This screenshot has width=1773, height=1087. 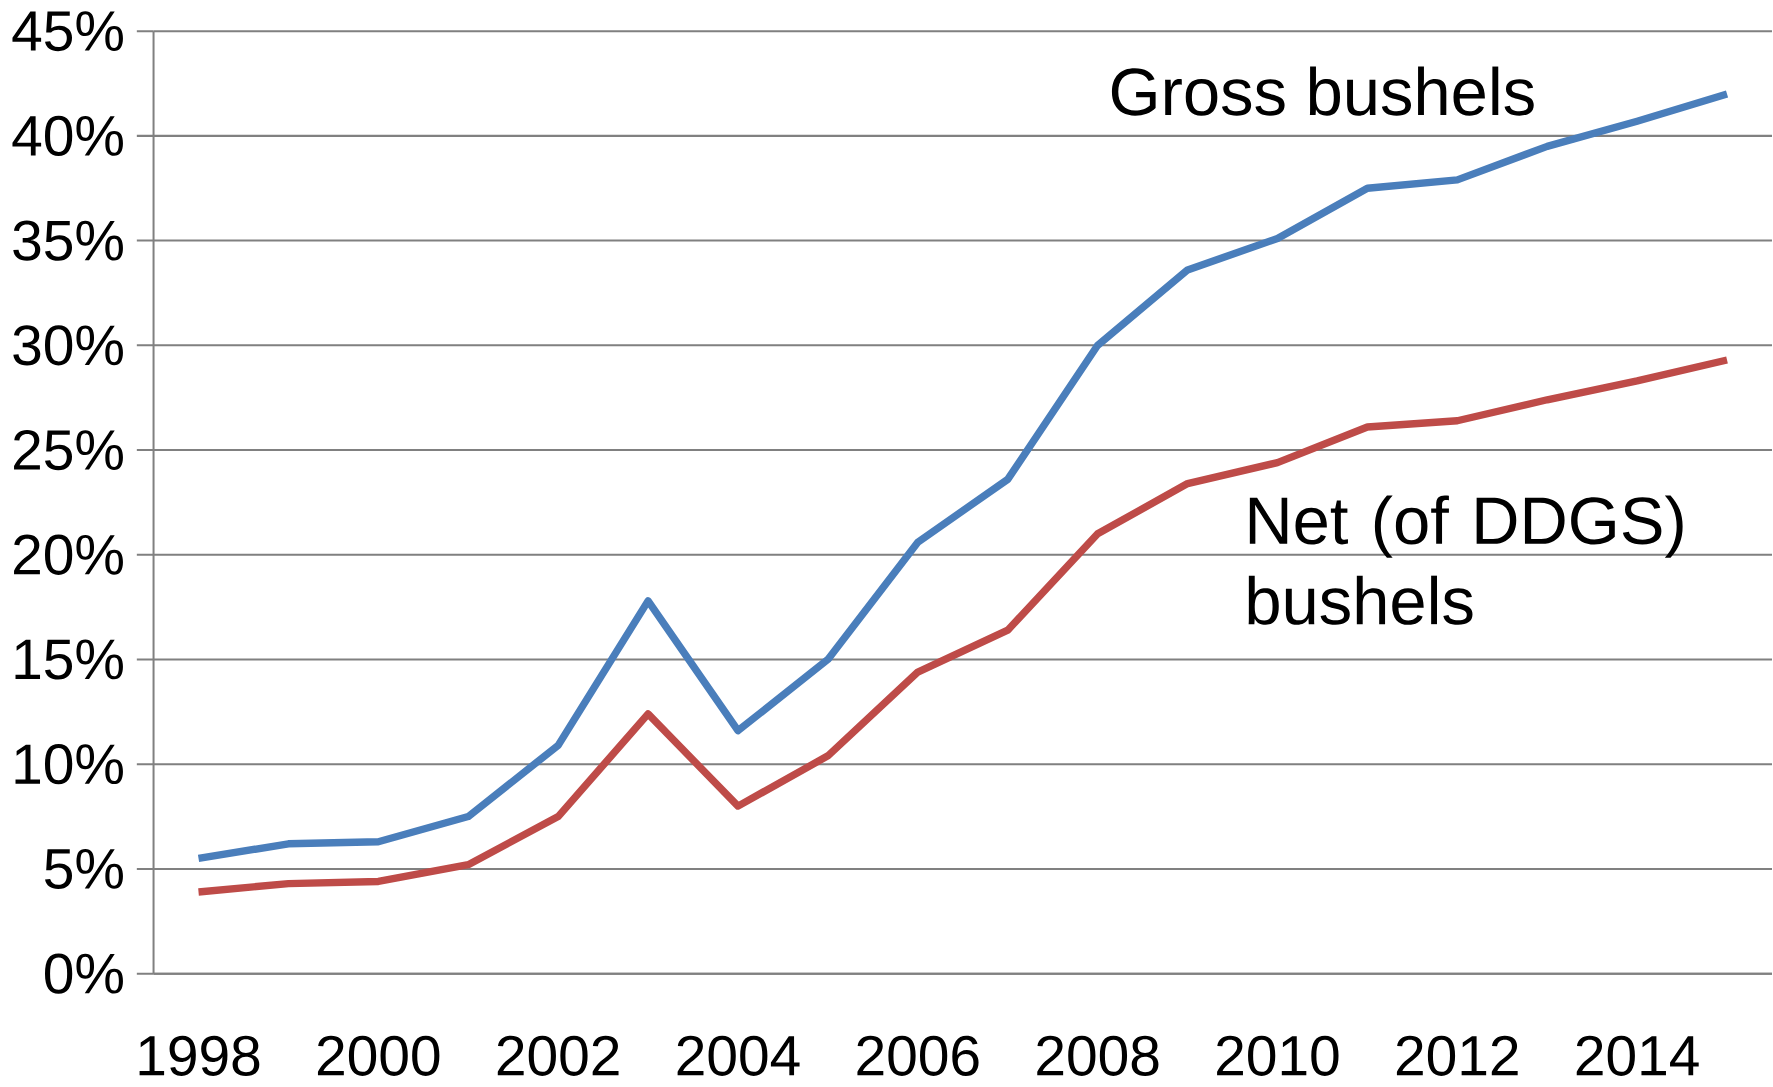 I want to click on x-tick-label: 1998, so click(x=199, y=1055).